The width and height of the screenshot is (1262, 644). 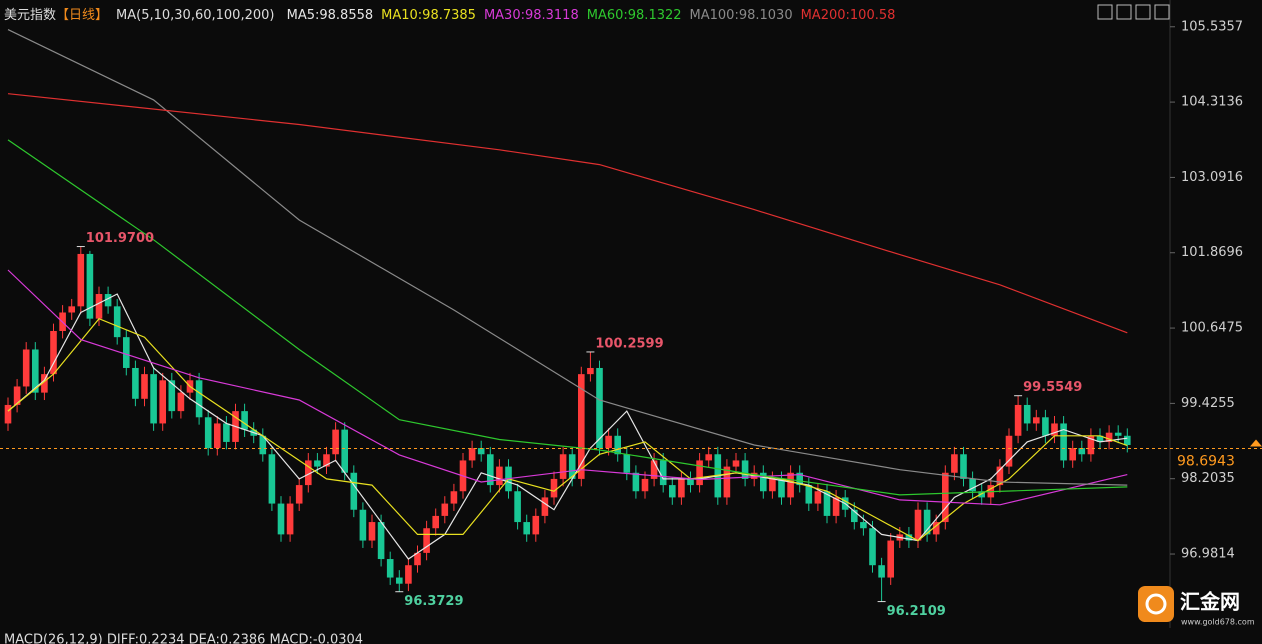 I want to click on watermark-url: www.gold678.com, so click(x=1218, y=622).